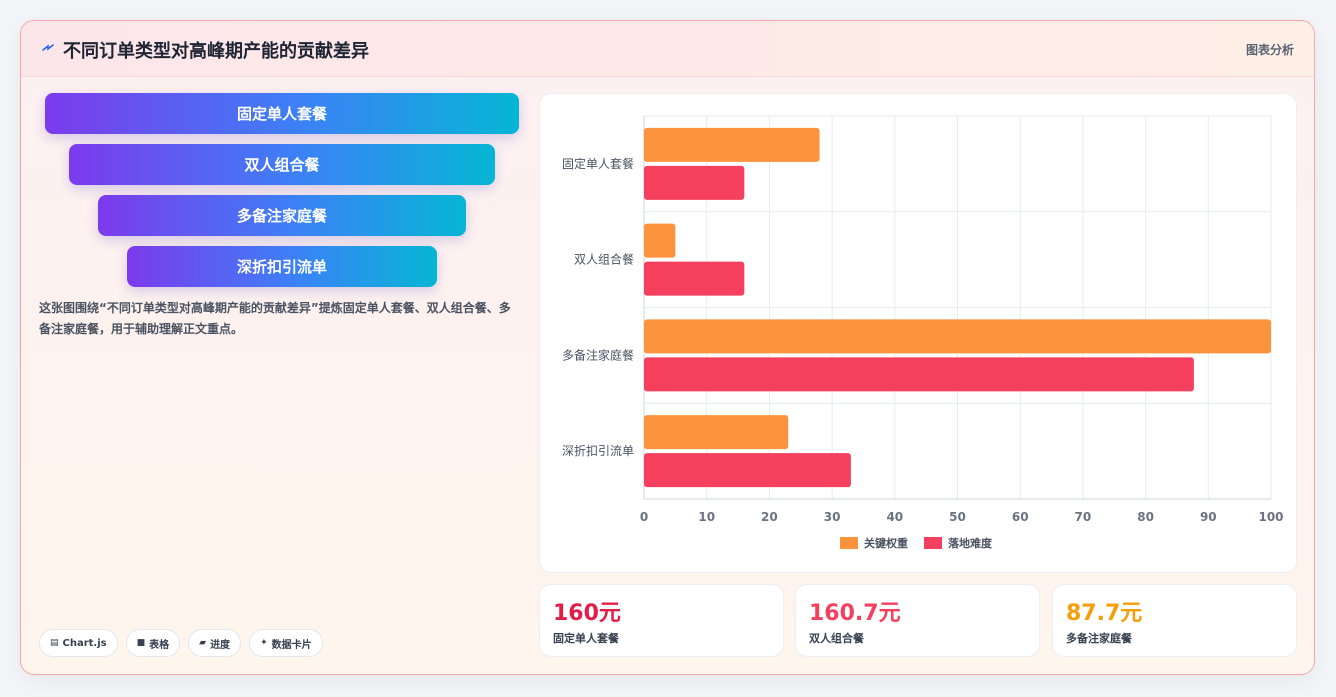 The image size is (1336, 697). What do you see at coordinates (604, 259) in the screenshot?
I see `y-tick-label: 双人组合餐` at bounding box center [604, 259].